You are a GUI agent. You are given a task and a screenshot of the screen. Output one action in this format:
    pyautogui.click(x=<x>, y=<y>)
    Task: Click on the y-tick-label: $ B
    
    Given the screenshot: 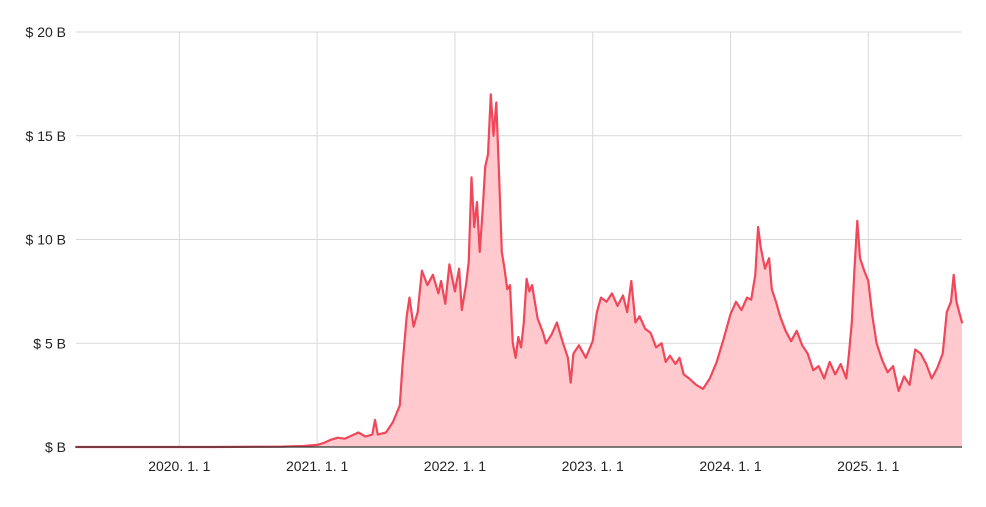 What is the action you would take?
    pyautogui.click(x=55, y=447)
    